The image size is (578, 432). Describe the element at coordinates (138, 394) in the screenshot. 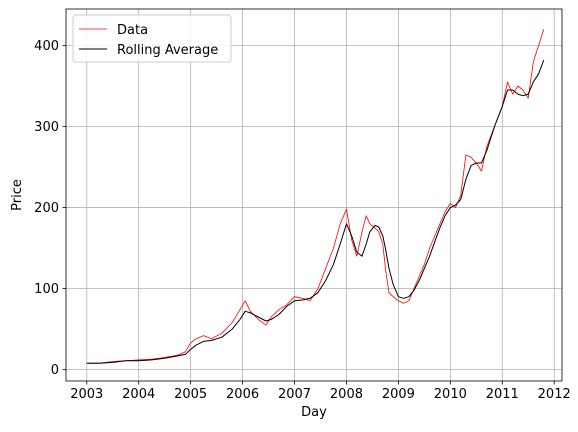

I see `x-tick-label: 2004` at that location.